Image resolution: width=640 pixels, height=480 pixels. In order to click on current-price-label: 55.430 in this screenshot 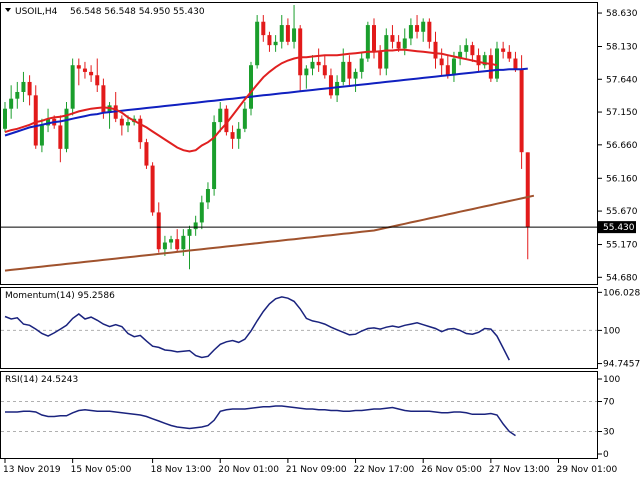, I will do `click(619, 228)`.